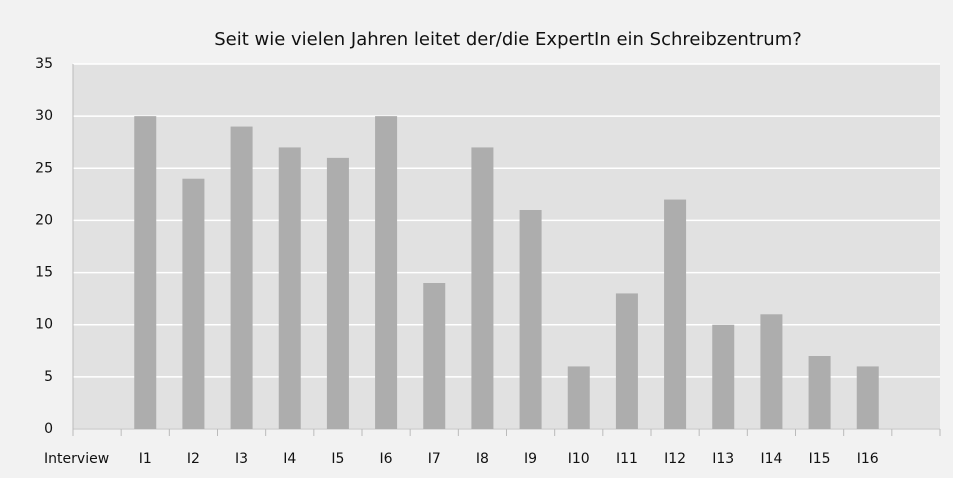  What do you see at coordinates (193, 459) in the screenshot?
I see `x-tick-label: I2` at bounding box center [193, 459].